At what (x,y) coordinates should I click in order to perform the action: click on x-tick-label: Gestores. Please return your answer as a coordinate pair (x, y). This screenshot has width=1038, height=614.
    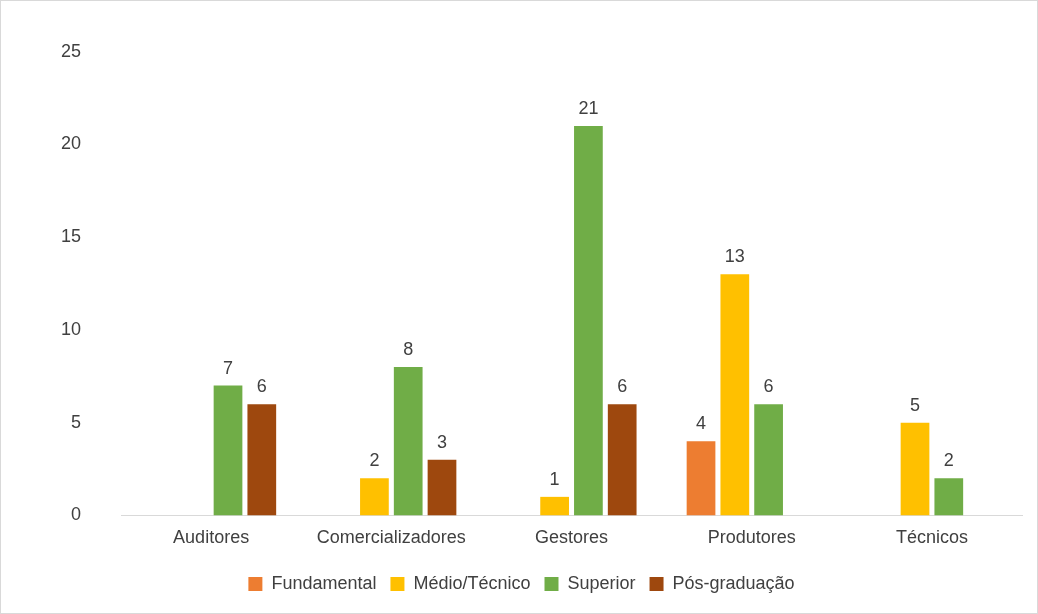
    Looking at the image, I should click on (572, 537).